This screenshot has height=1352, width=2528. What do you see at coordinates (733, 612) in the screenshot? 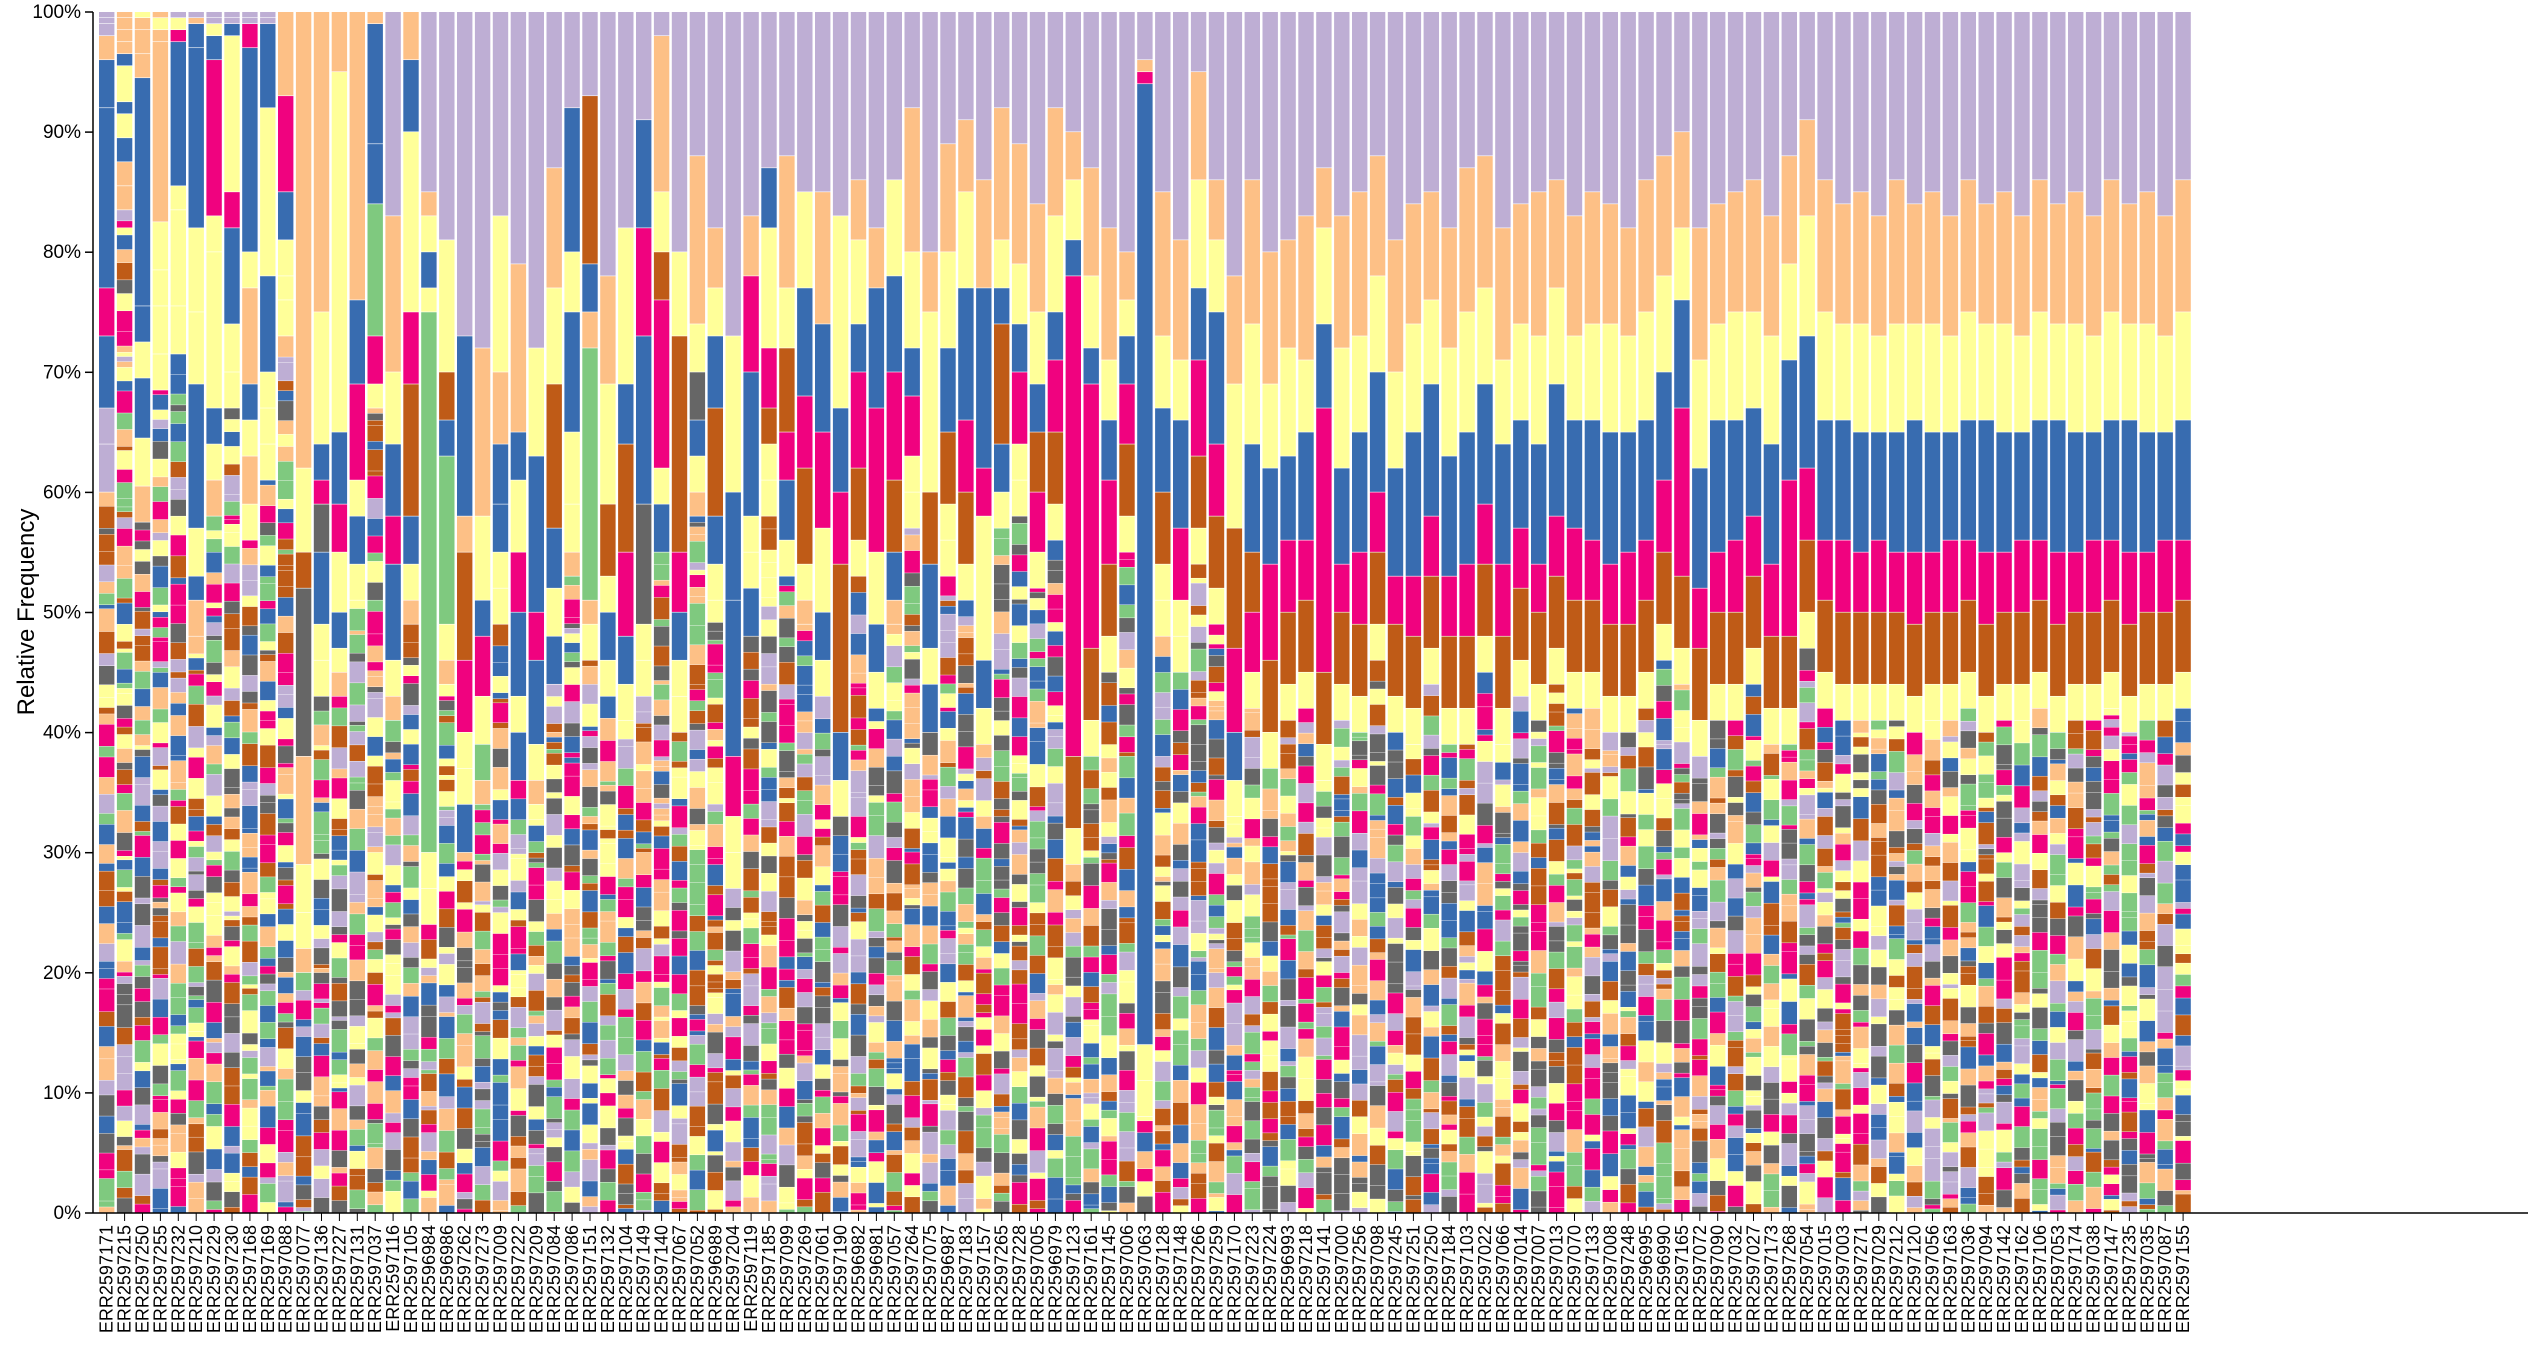
I see `bar-ERR2597204` at bounding box center [733, 612].